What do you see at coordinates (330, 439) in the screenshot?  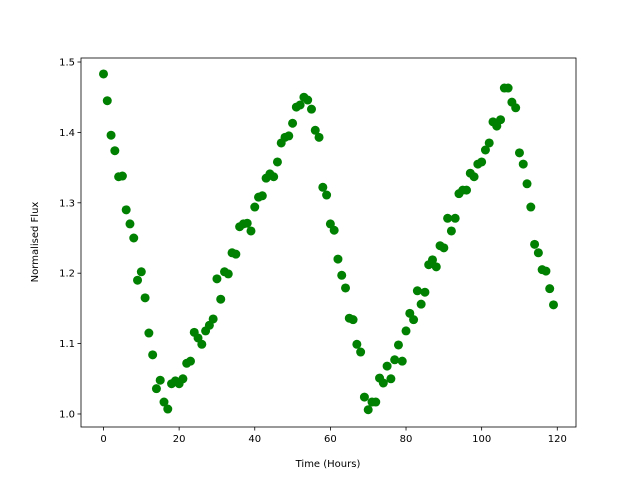 I see `x-tick-label: 60` at bounding box center [330, 439].